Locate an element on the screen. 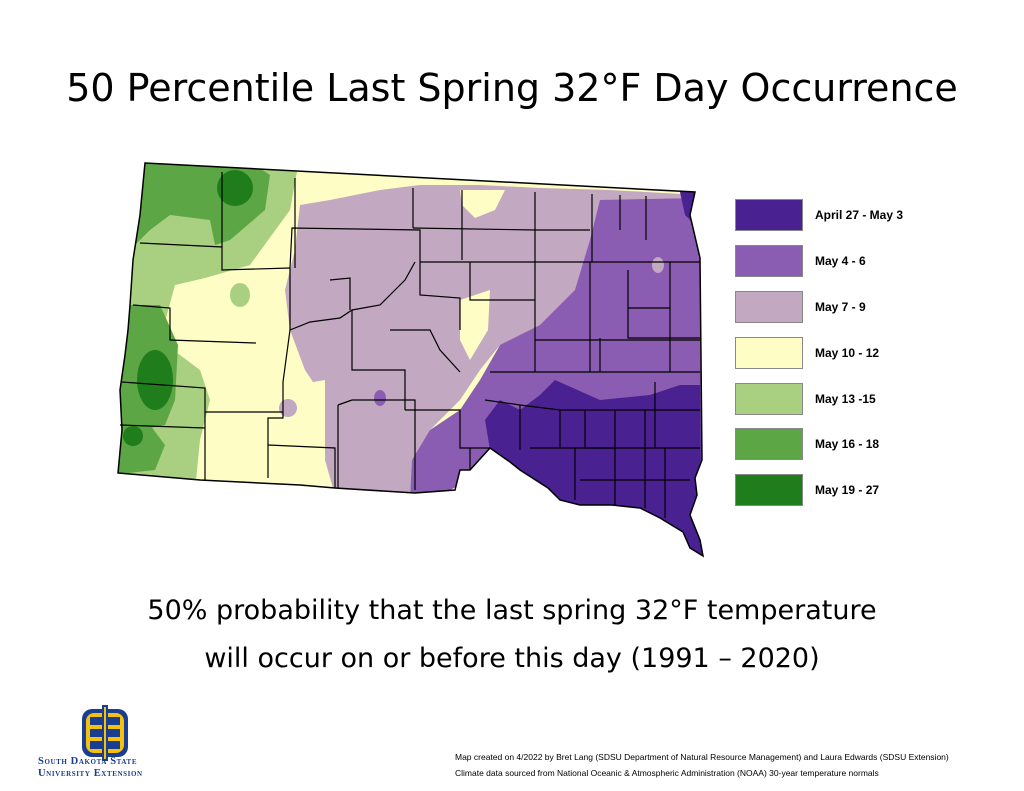  legend-item: May 16 - 18 is located at coordinates (835, 446).